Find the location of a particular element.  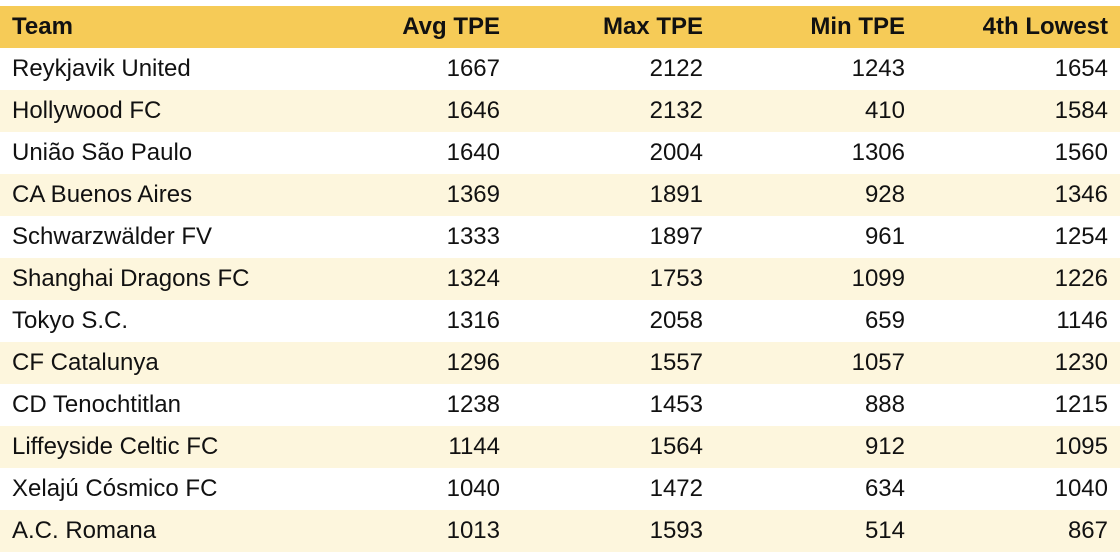

value-cell: 1564 is located at coordinates (601, 447).